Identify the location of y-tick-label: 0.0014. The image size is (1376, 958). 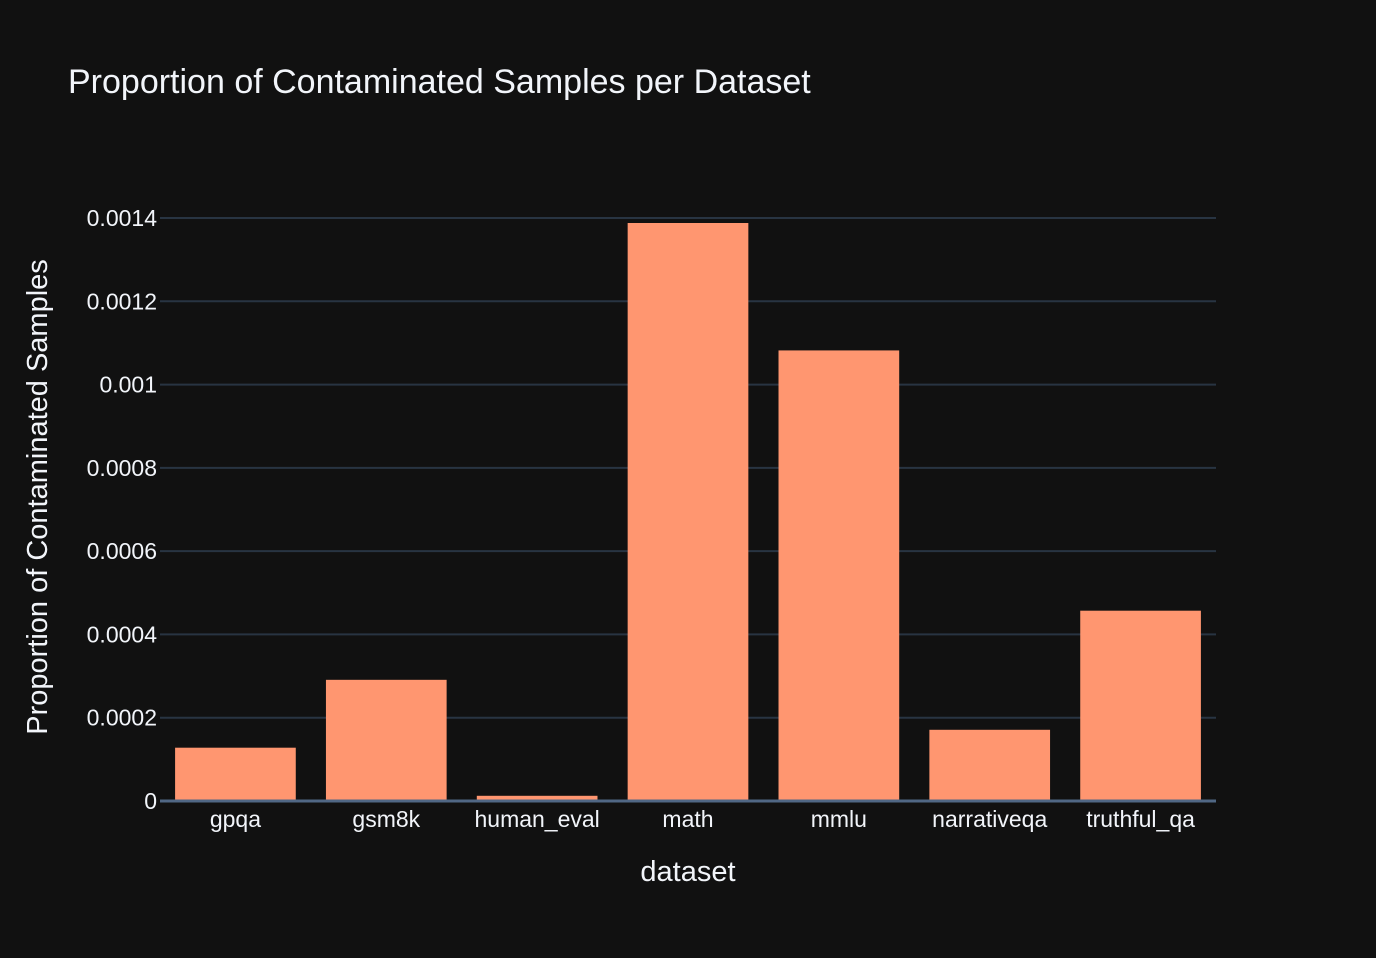
(122, 218).